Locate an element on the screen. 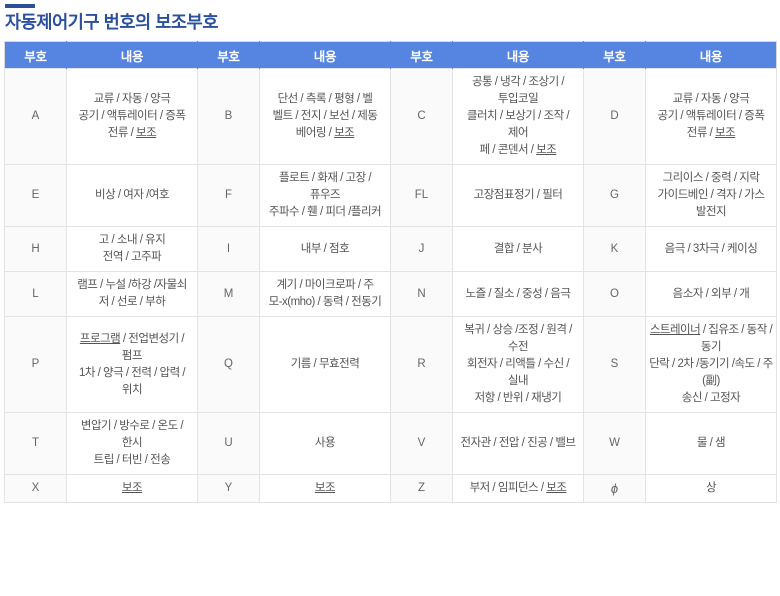  cell-code: L is located at coordinates (35, 294).